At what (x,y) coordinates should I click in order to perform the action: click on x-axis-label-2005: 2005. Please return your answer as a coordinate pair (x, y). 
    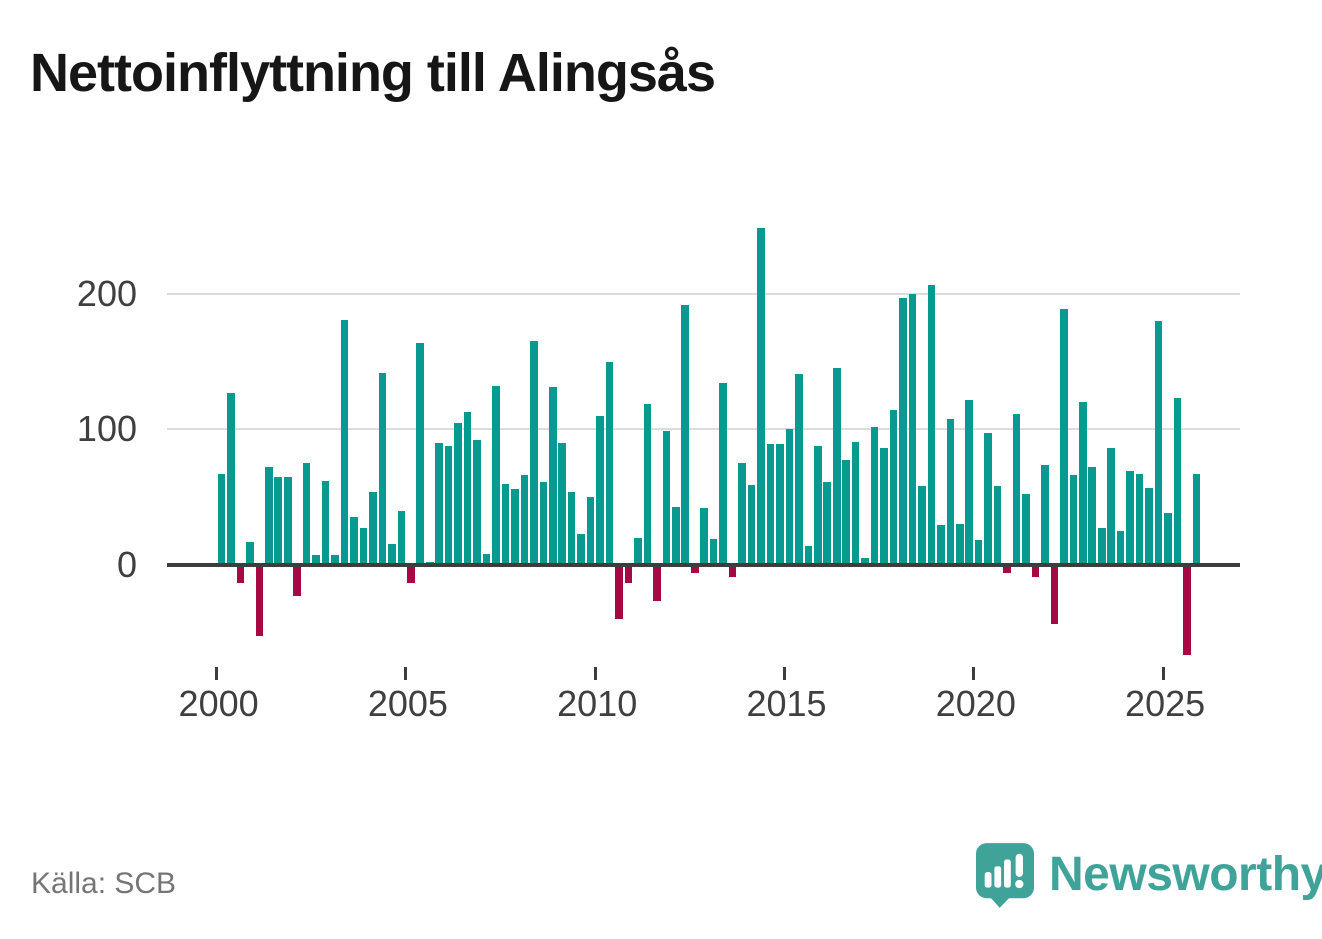
    Looking at the image, I should click on (407, 703).